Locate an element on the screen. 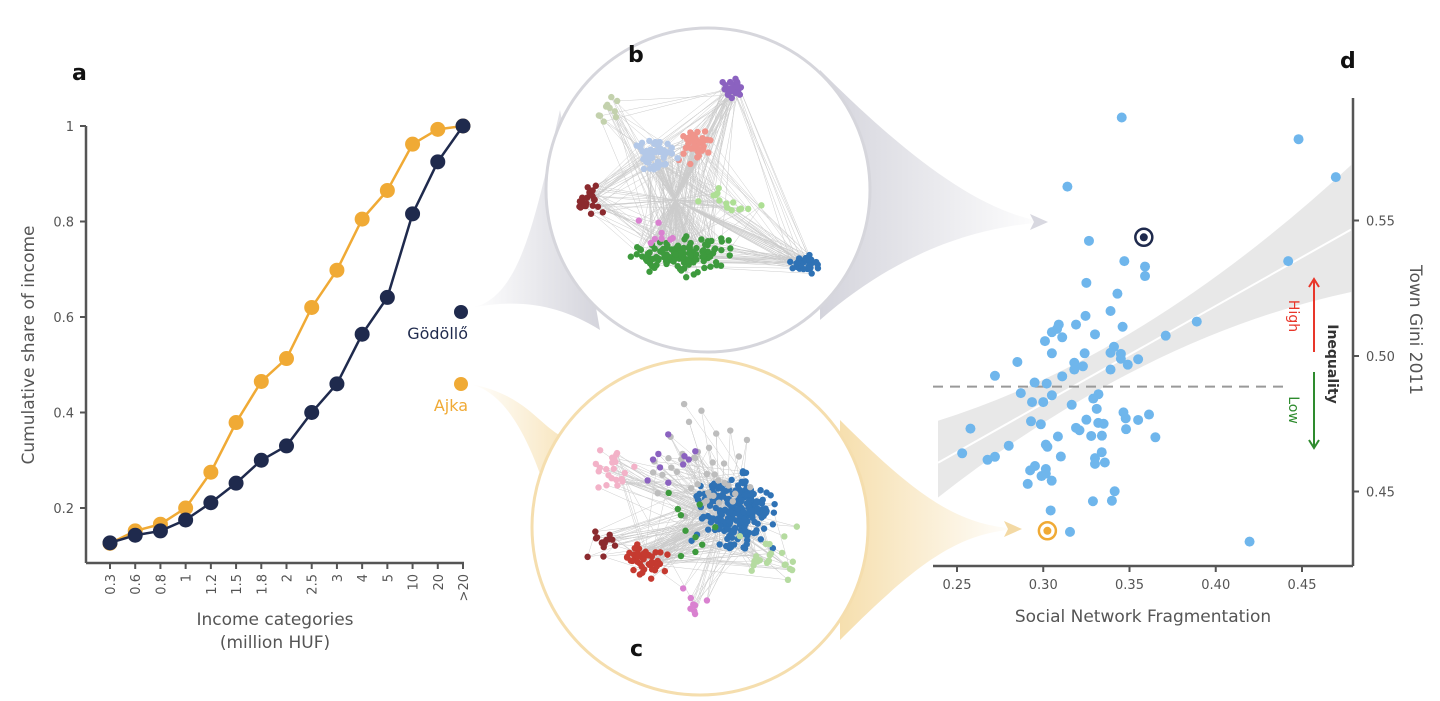 This screenshot has height=701, width=1440. x-tick-label: 1.5 is located at coordinates (237, 584).